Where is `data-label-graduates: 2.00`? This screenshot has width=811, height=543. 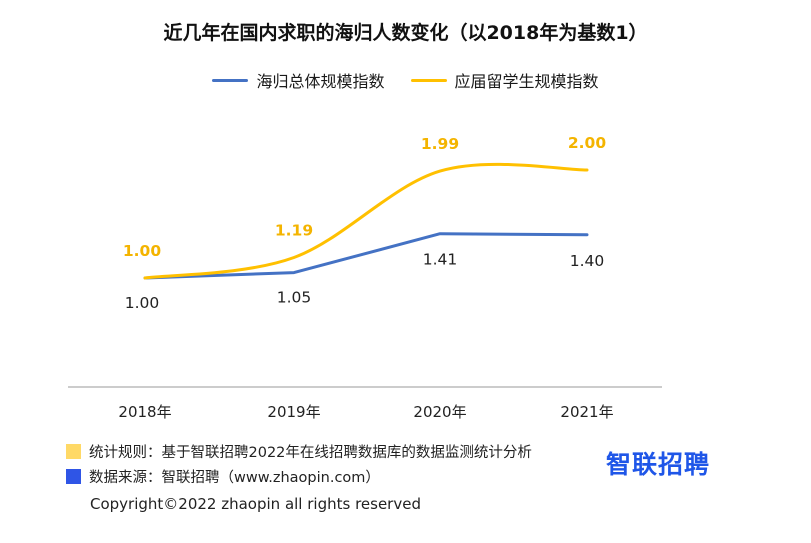
data-label-graduates: 2.00 is located at coordinates (587, 143).